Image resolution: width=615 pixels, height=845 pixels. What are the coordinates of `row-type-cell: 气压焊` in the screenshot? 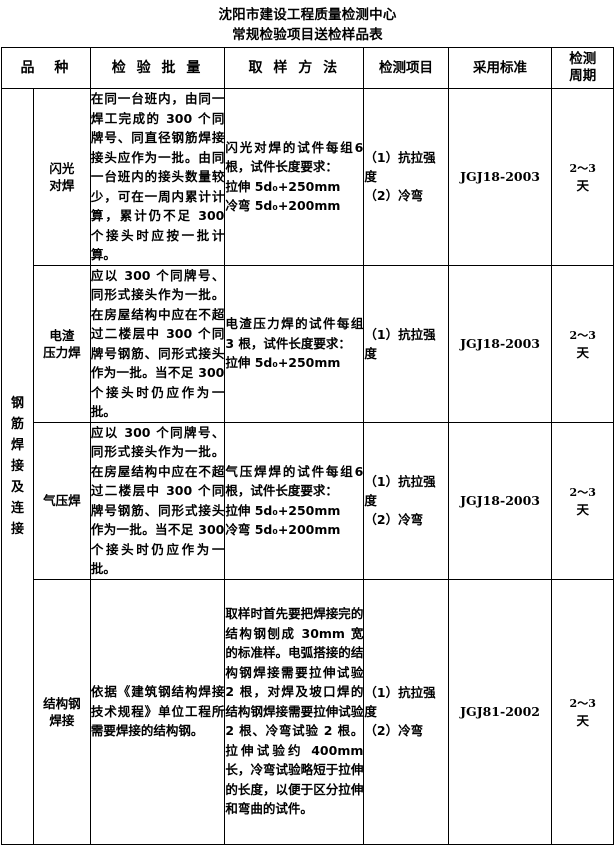 It's located at (61, 500).